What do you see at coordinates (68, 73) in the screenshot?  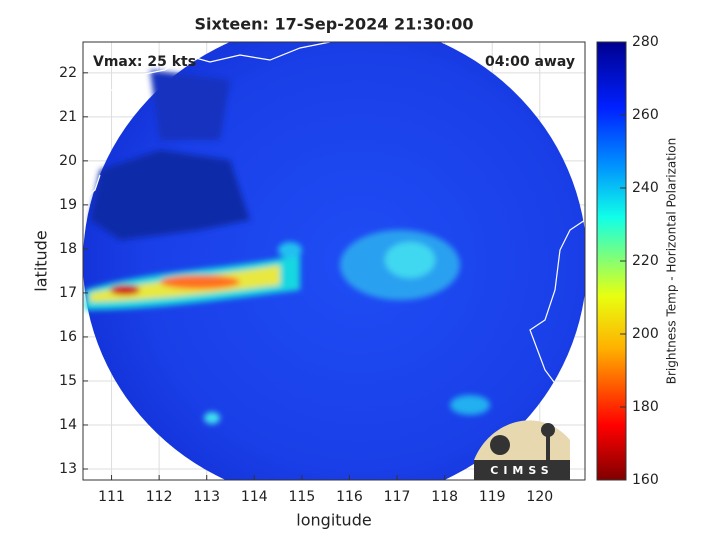 I see `y-tick-label: 22` at bounding box center [68, 73].